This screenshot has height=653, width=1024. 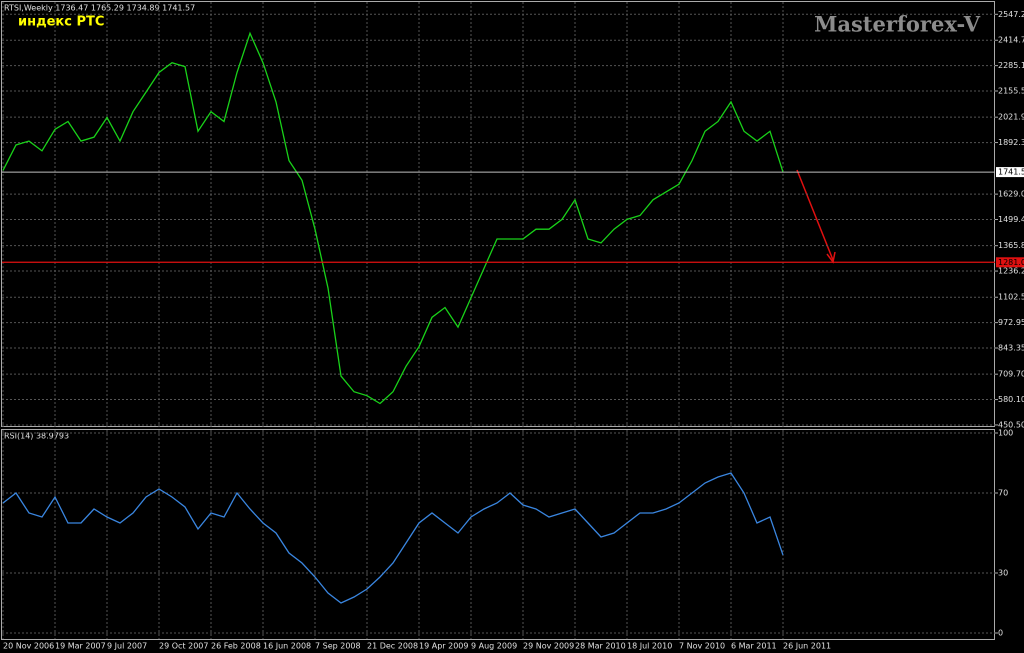 I want to click on x-tick-label: 9 Aug 2009, so click(x=494, y=646).